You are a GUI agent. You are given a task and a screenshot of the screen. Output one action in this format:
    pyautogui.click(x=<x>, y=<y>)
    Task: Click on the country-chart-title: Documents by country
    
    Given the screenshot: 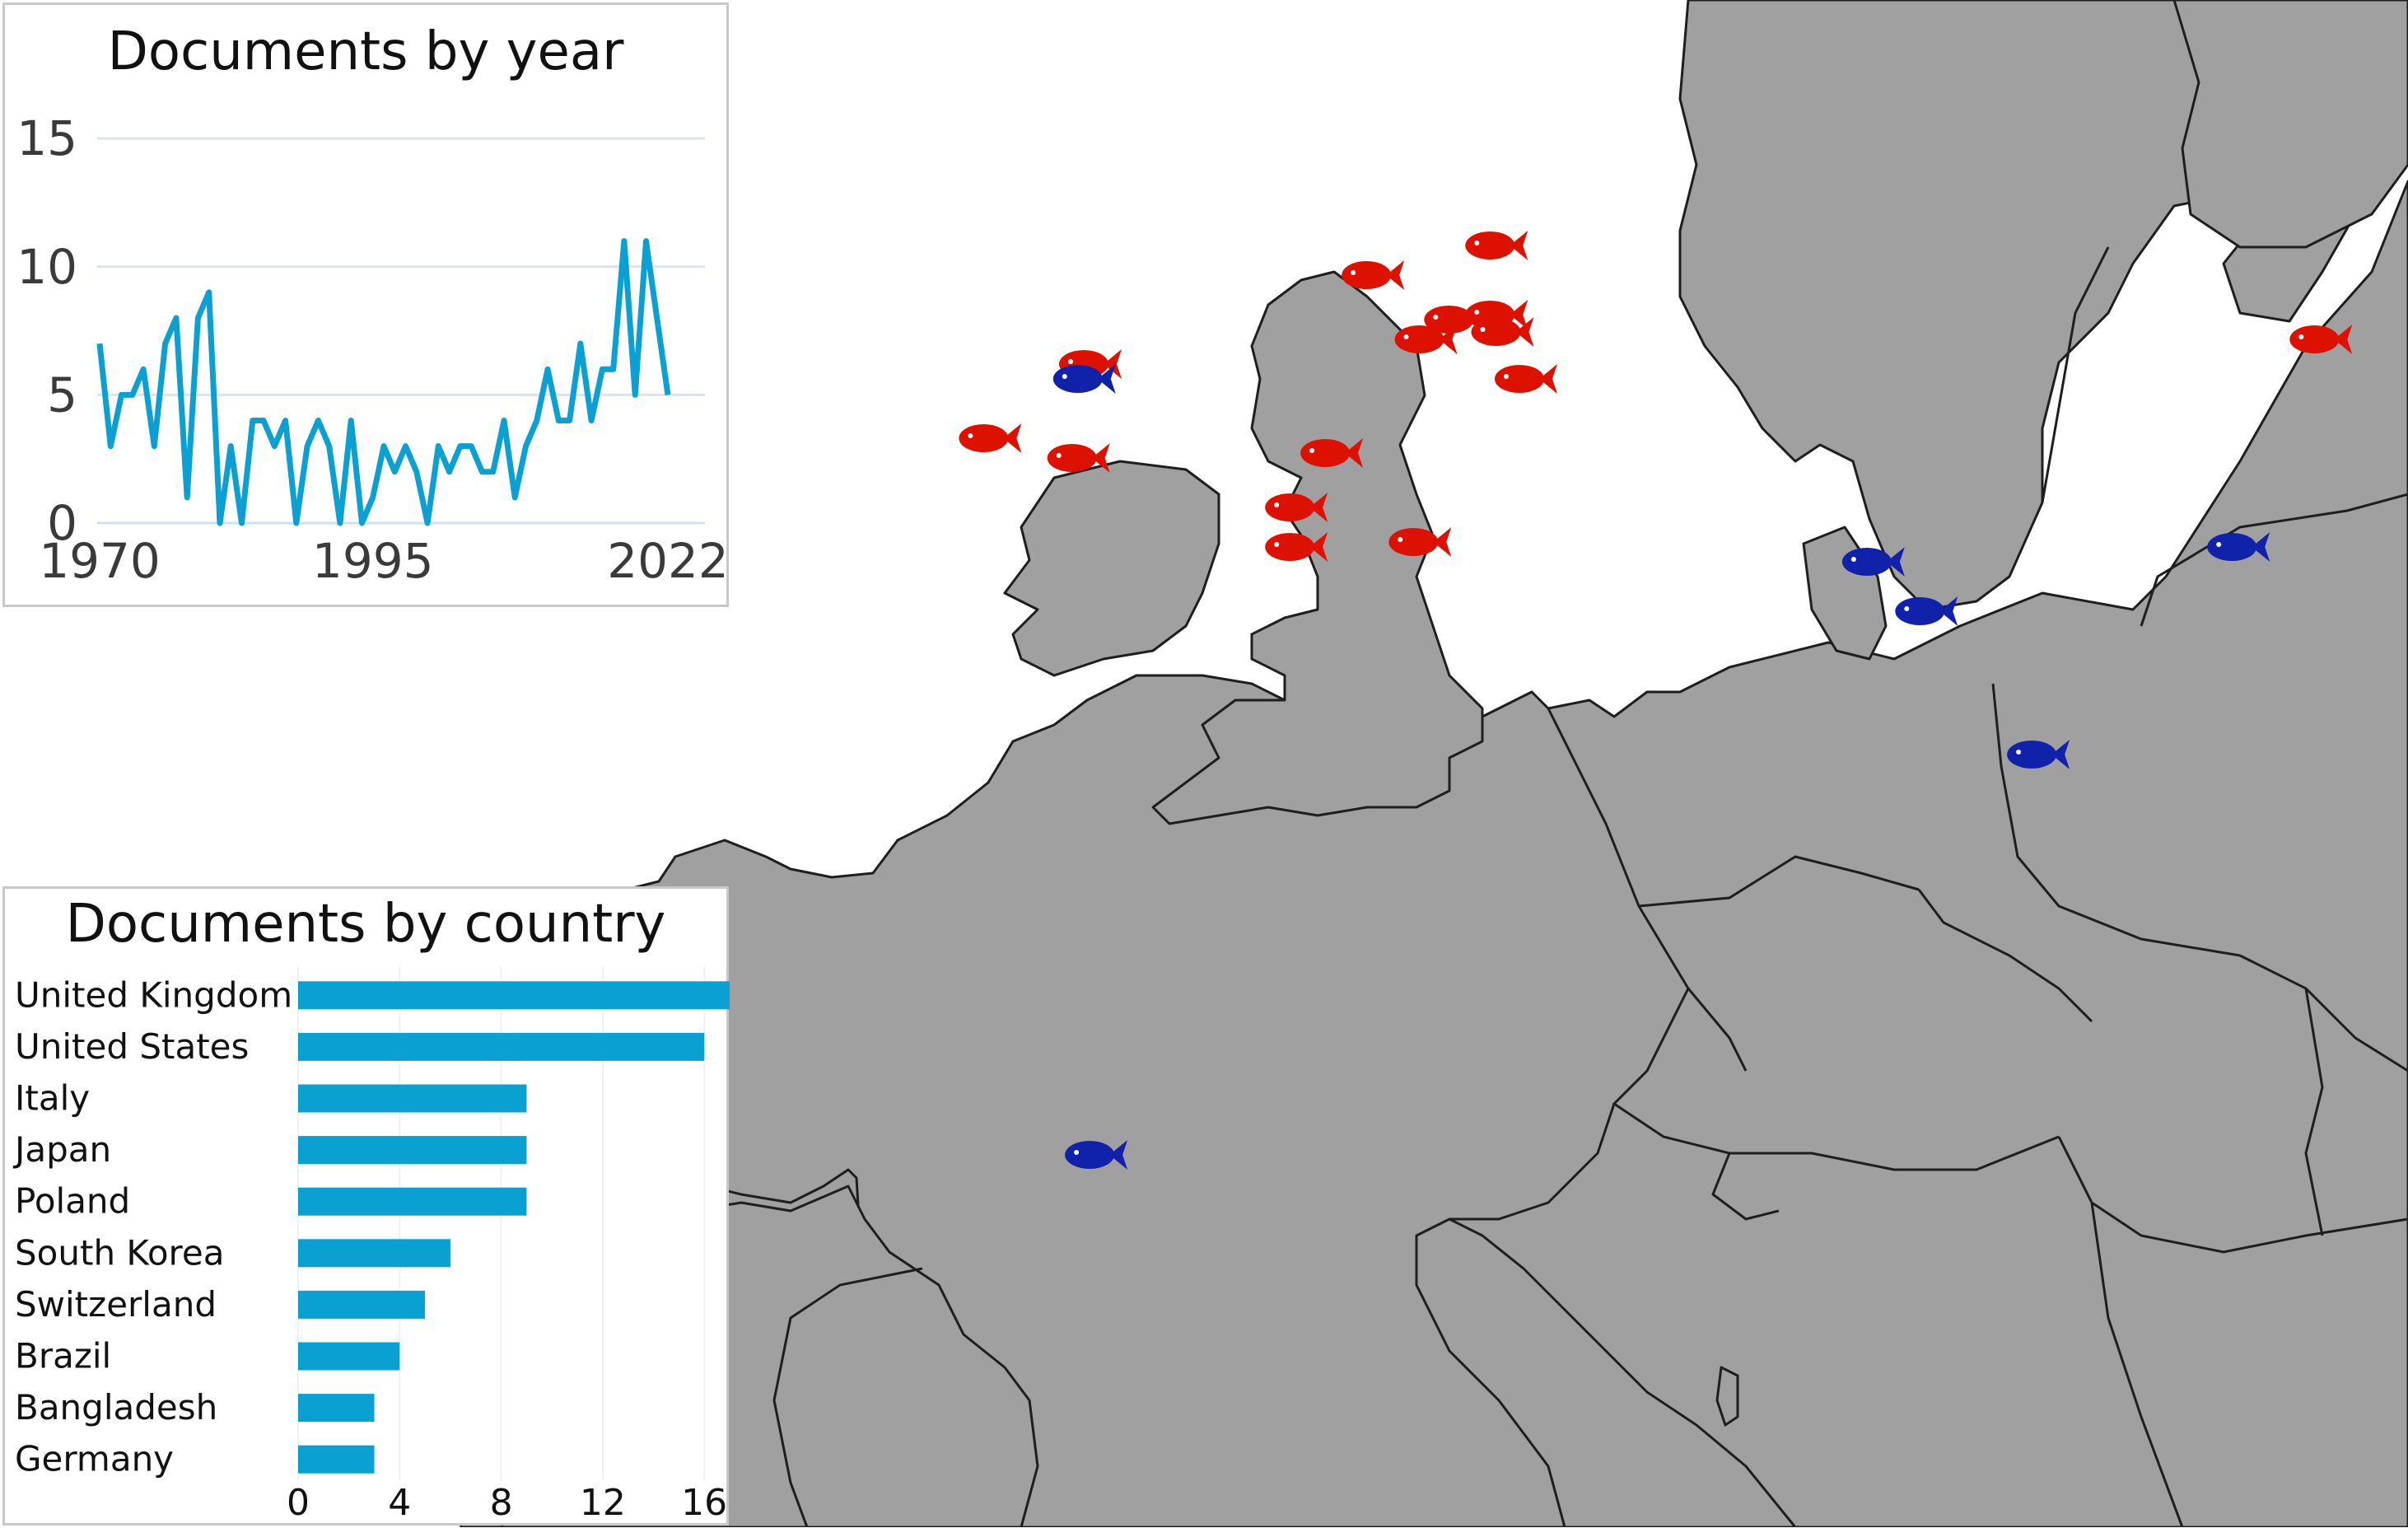 What is the action you would take?
    pyautogui.click(x=365, y=924)
    